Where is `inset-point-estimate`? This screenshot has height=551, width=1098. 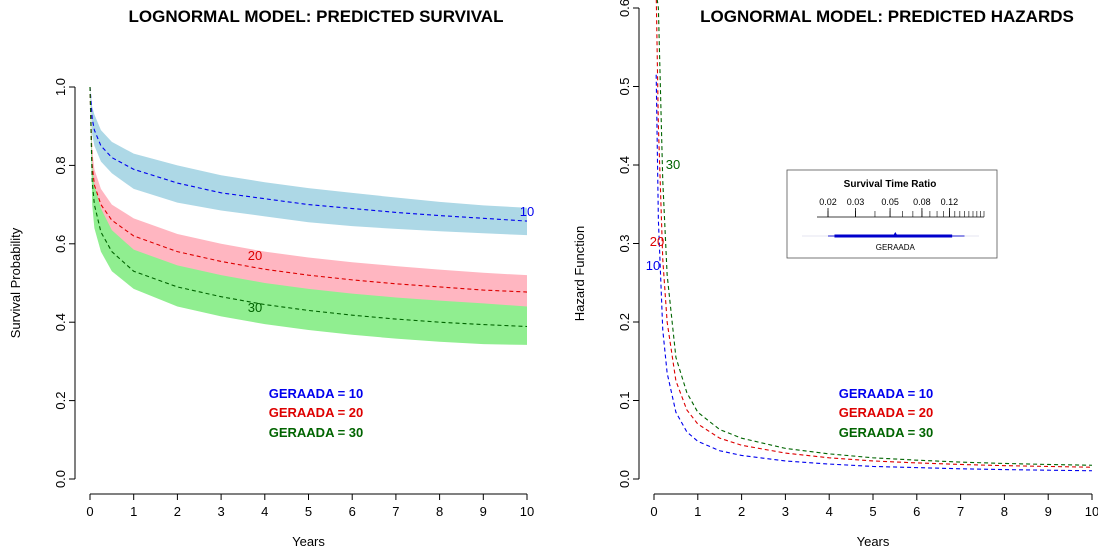 inset-point-estimate is located at coordinates (895, 234).